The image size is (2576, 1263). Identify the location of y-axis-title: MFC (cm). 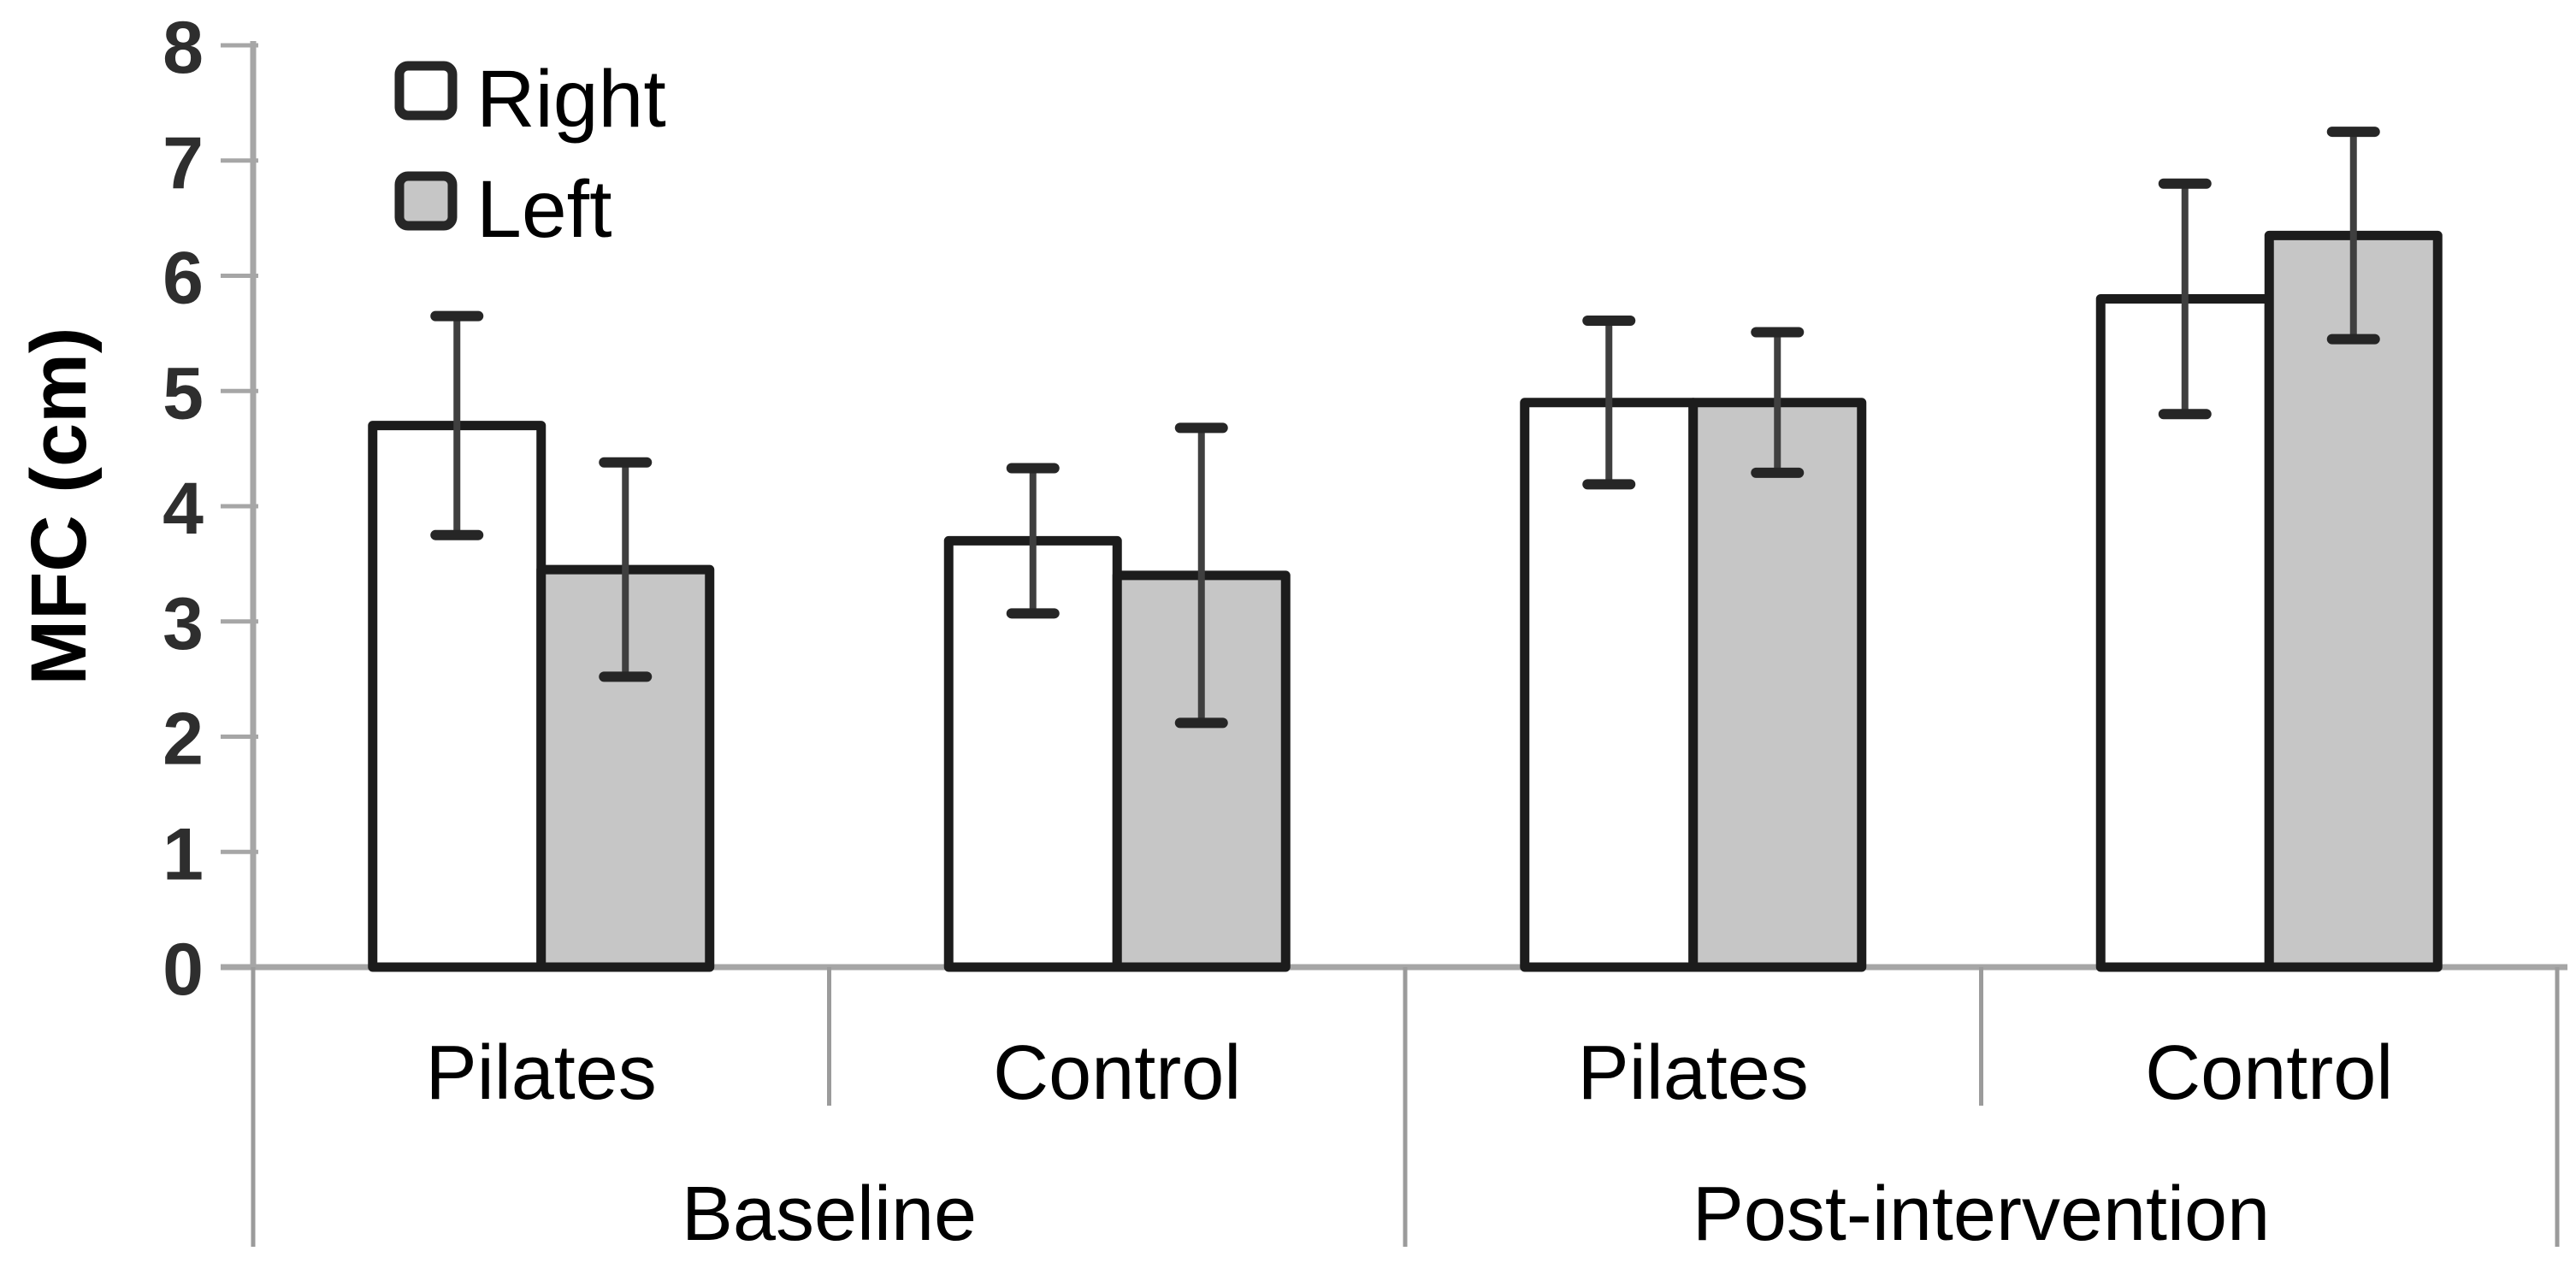
(59, 506).